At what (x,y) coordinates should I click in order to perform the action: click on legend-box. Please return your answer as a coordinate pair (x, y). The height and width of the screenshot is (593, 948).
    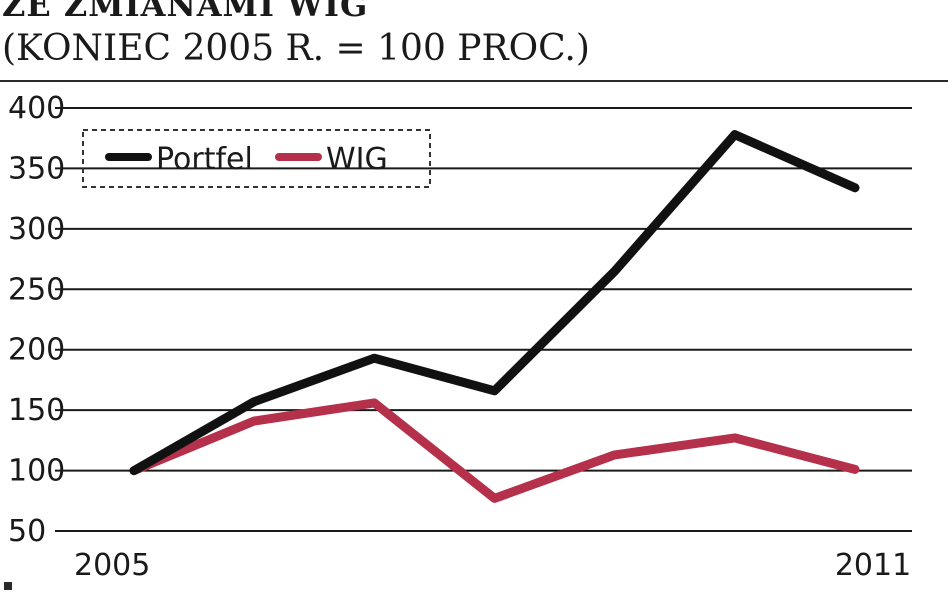
    Looking at the image, I should click on (256, 158).